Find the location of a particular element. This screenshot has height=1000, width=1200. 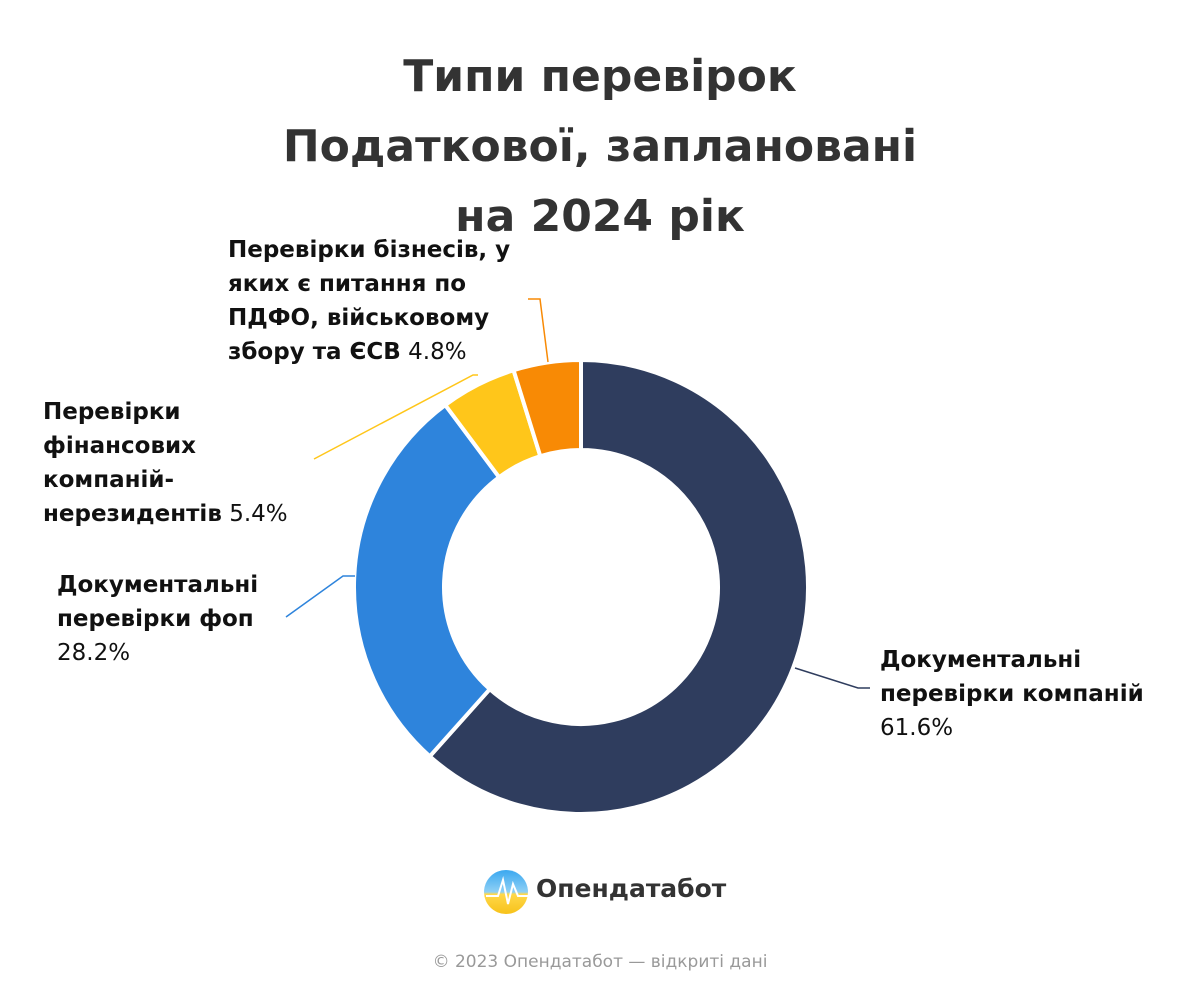

brand: Опендатабот is located at coordinates (631, 888).